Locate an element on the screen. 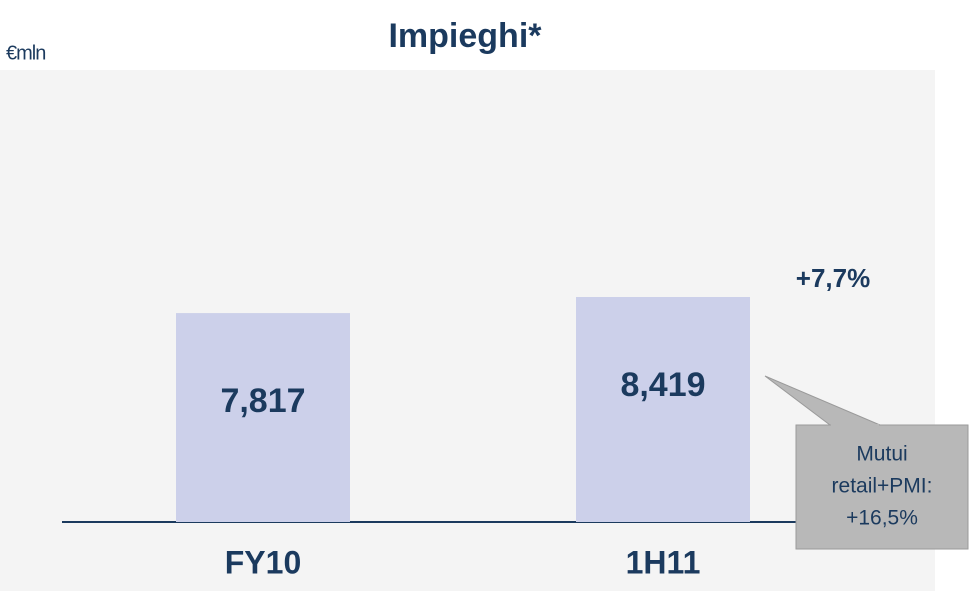  x-tick-label: 1H11 is located at coordinates (663, 562).